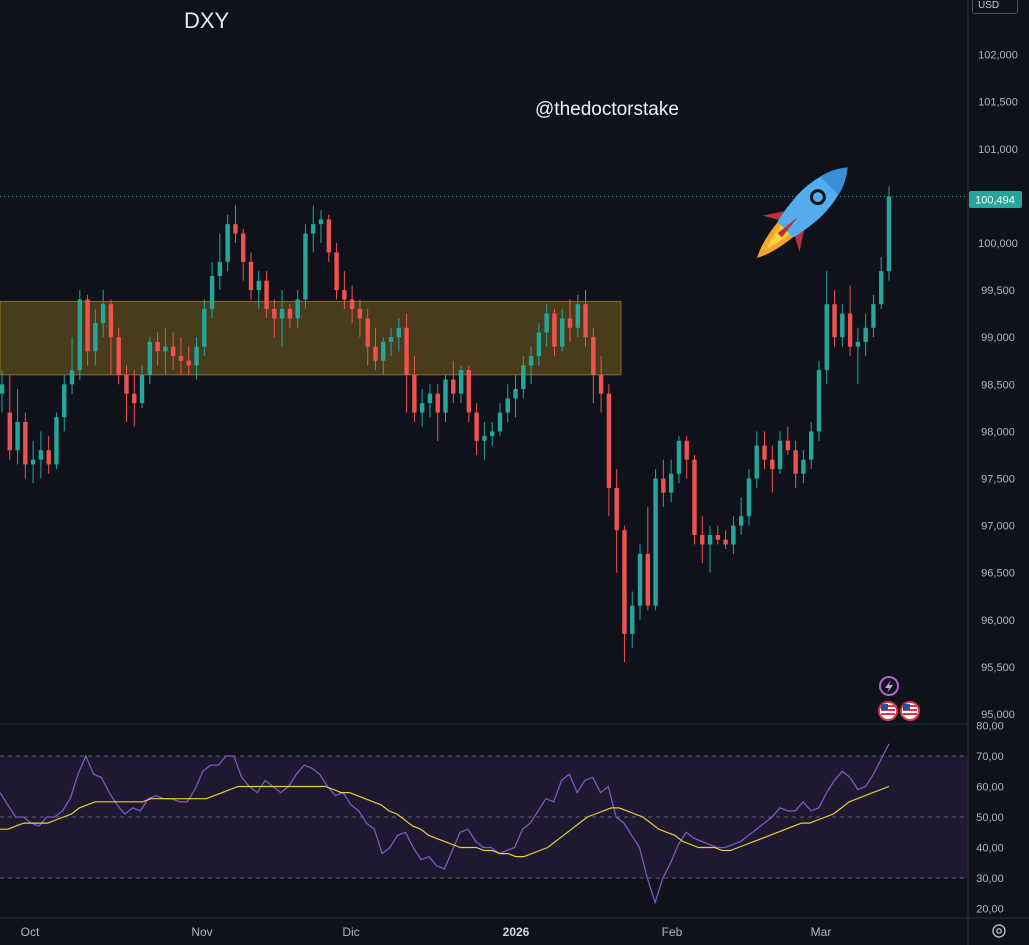 The image size is (1029, 945). What do you see at coordinates (998, 574) in the screenshot?
I see `price-tick-label: 96,500` at bounding box center [998, 574].